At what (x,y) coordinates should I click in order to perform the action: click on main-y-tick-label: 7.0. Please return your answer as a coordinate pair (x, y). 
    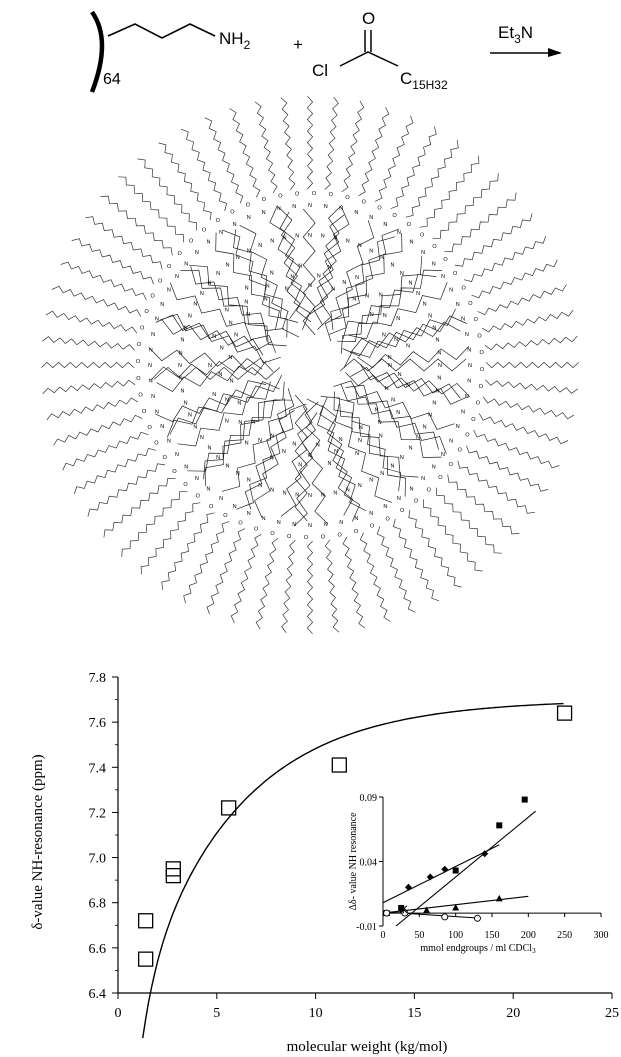
    Looking at the image, I should click on (98, 859).